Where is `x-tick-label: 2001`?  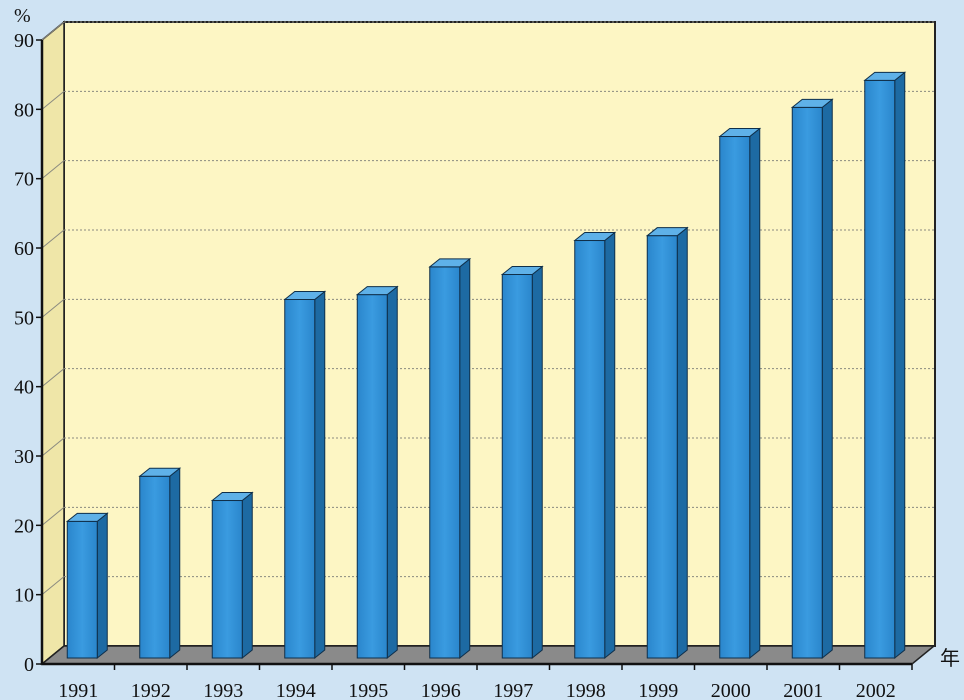 x-tick-label: 2001 is located at coordinates (803, 690).